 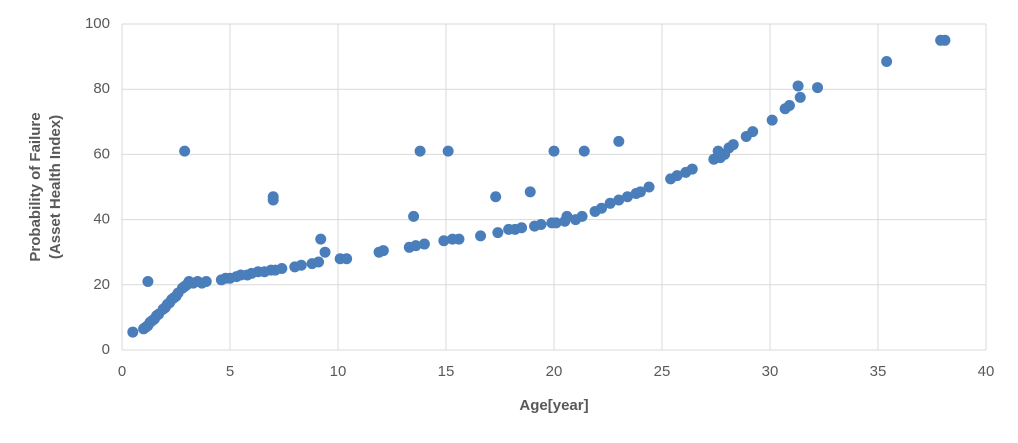 I want to click on y-axis-label-line: Probability of Failure, so click(x=35, y=186).